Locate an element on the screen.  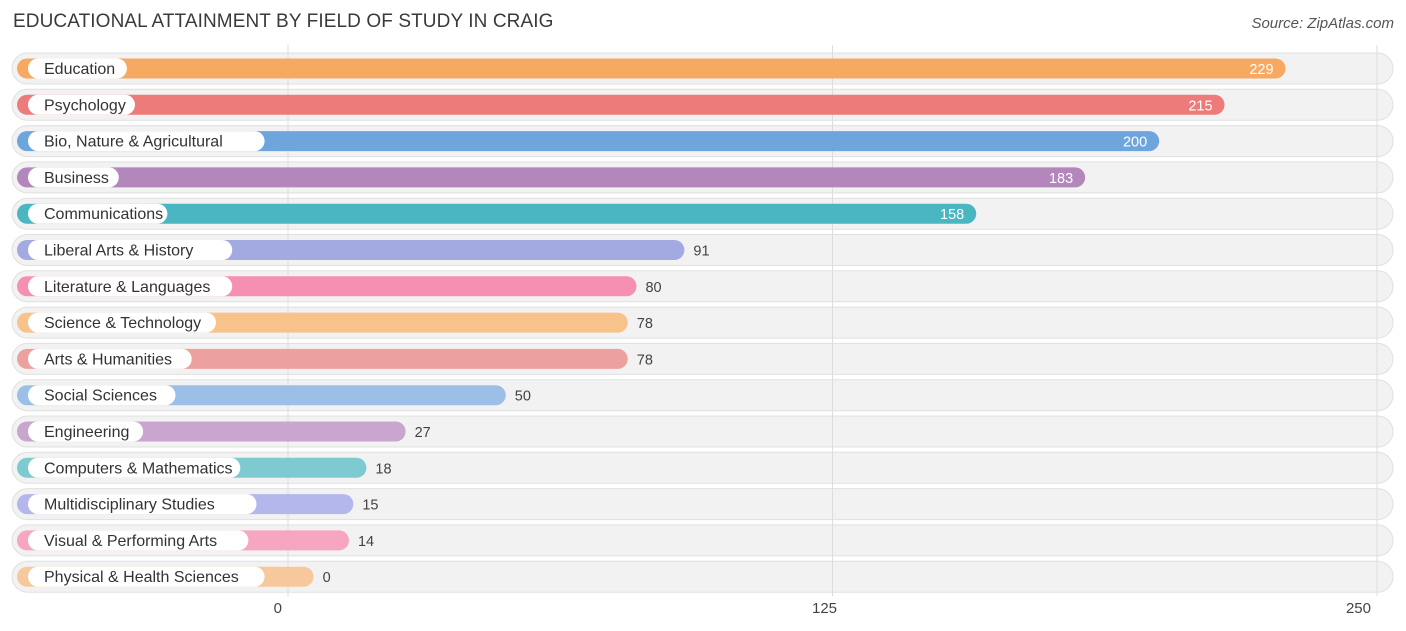
value-label: 183 is located at coordinates (1061, 179).